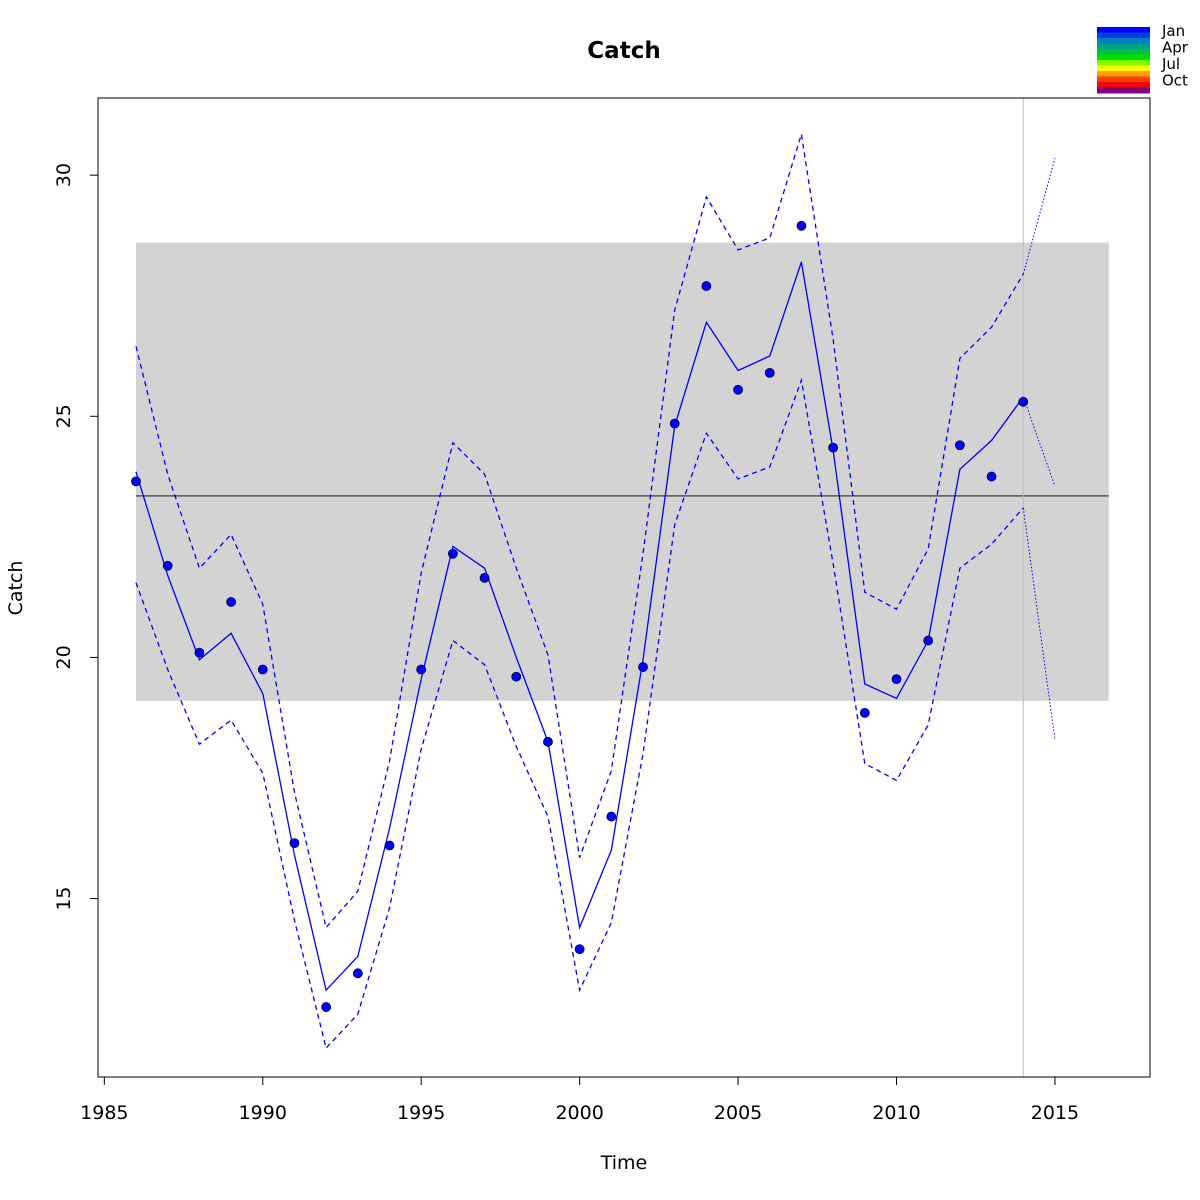  What do you see at coordinates (64, 898) in the screenshot?
I see `y-tick-label: 15` at bounding box center [64, 898].